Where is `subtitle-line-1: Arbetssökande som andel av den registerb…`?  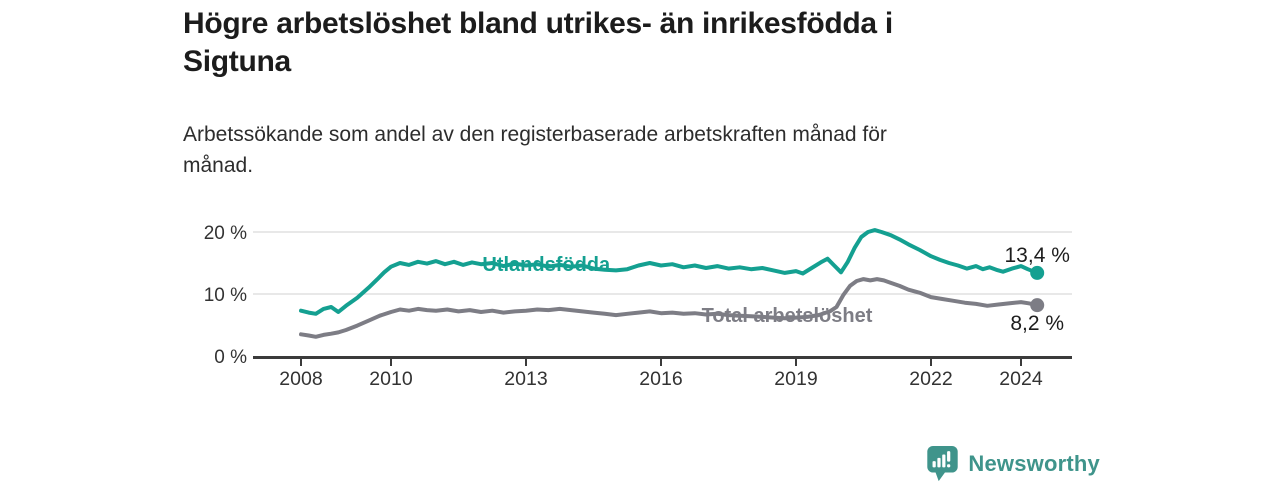
subtitle-line-1: Arbetssökande som andel av den registerb… is located at coordinates (535, 134).